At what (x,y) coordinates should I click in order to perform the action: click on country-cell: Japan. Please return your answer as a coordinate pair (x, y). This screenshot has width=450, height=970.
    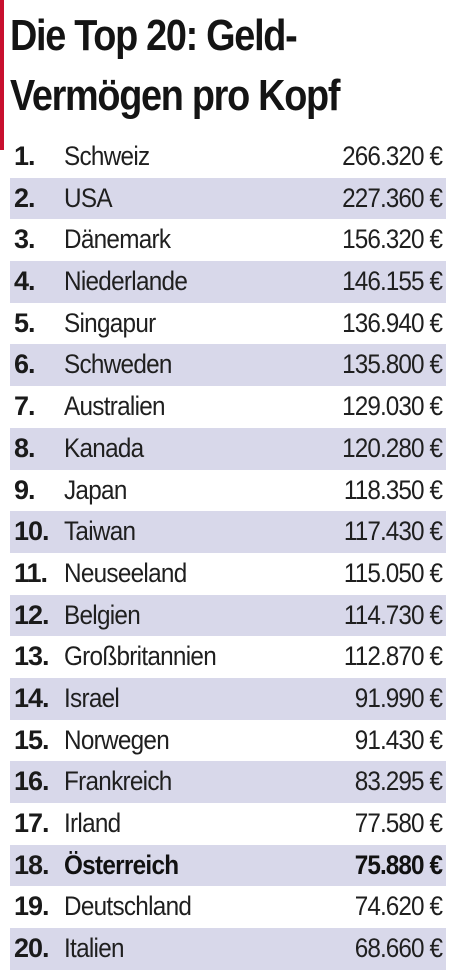
    Looking at the image, I should click on (95, 489).